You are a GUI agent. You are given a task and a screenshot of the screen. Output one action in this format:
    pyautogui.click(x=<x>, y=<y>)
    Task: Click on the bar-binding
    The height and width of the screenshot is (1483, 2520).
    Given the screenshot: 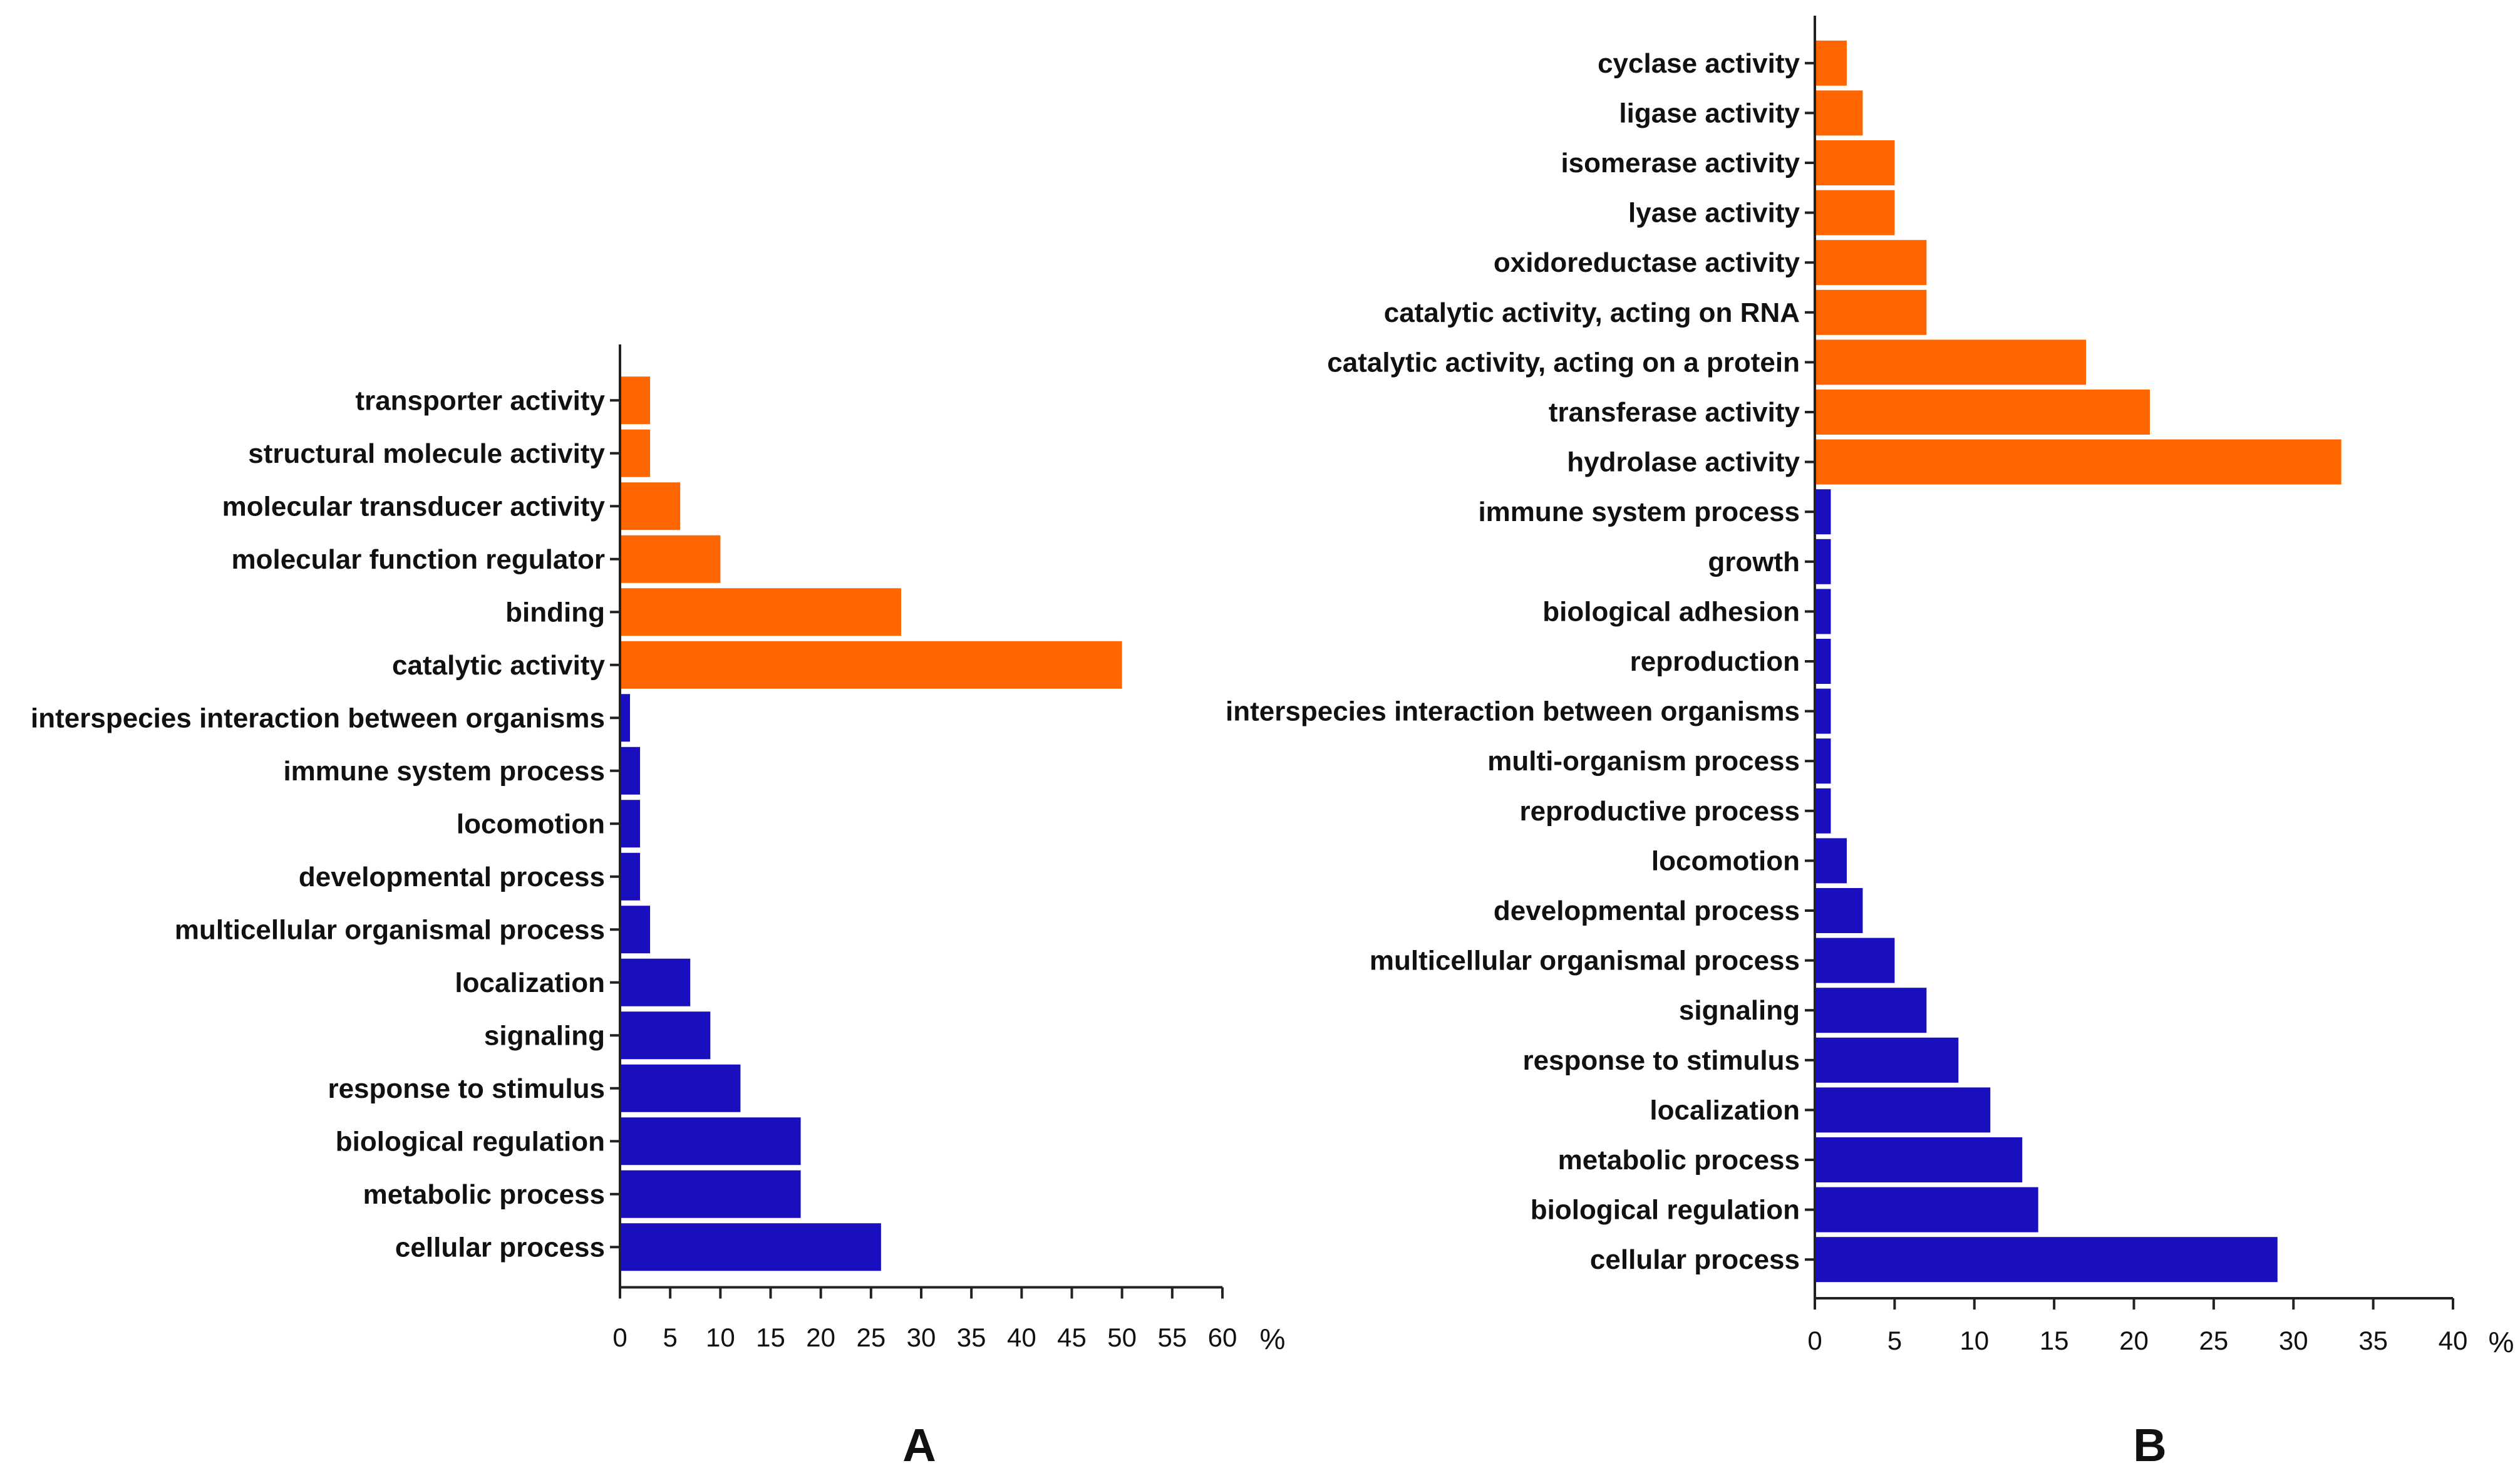 What is the action you would take?
    pyautogui.click(x=761, y=612)
    